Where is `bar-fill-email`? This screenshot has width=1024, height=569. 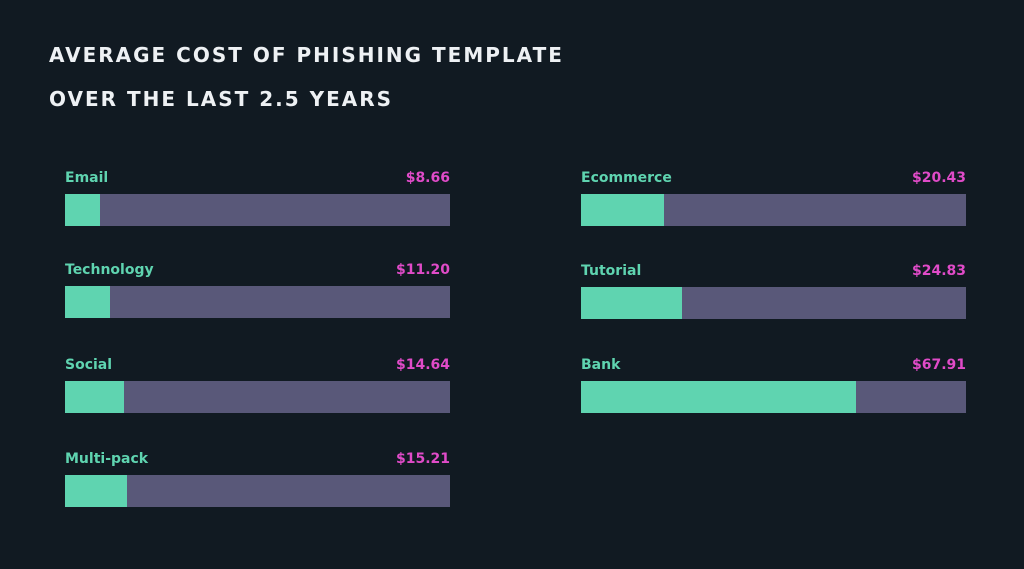
bar-fill-email is located at coordinates (83, 210).